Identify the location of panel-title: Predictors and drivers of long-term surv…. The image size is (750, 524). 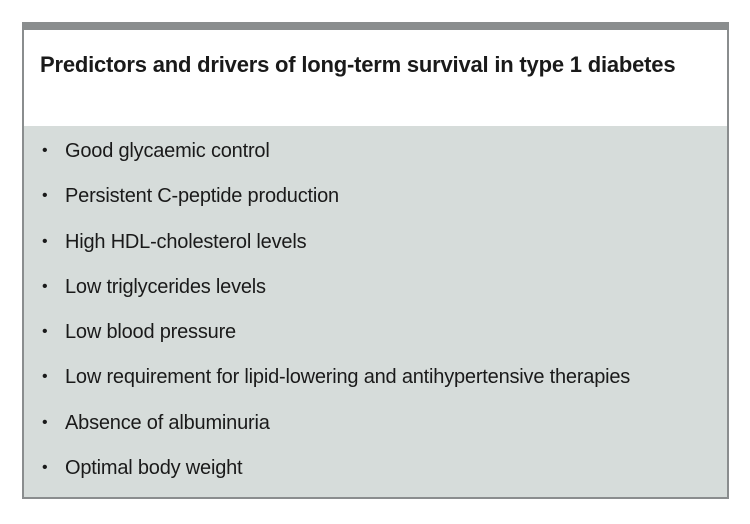
(358, 64).